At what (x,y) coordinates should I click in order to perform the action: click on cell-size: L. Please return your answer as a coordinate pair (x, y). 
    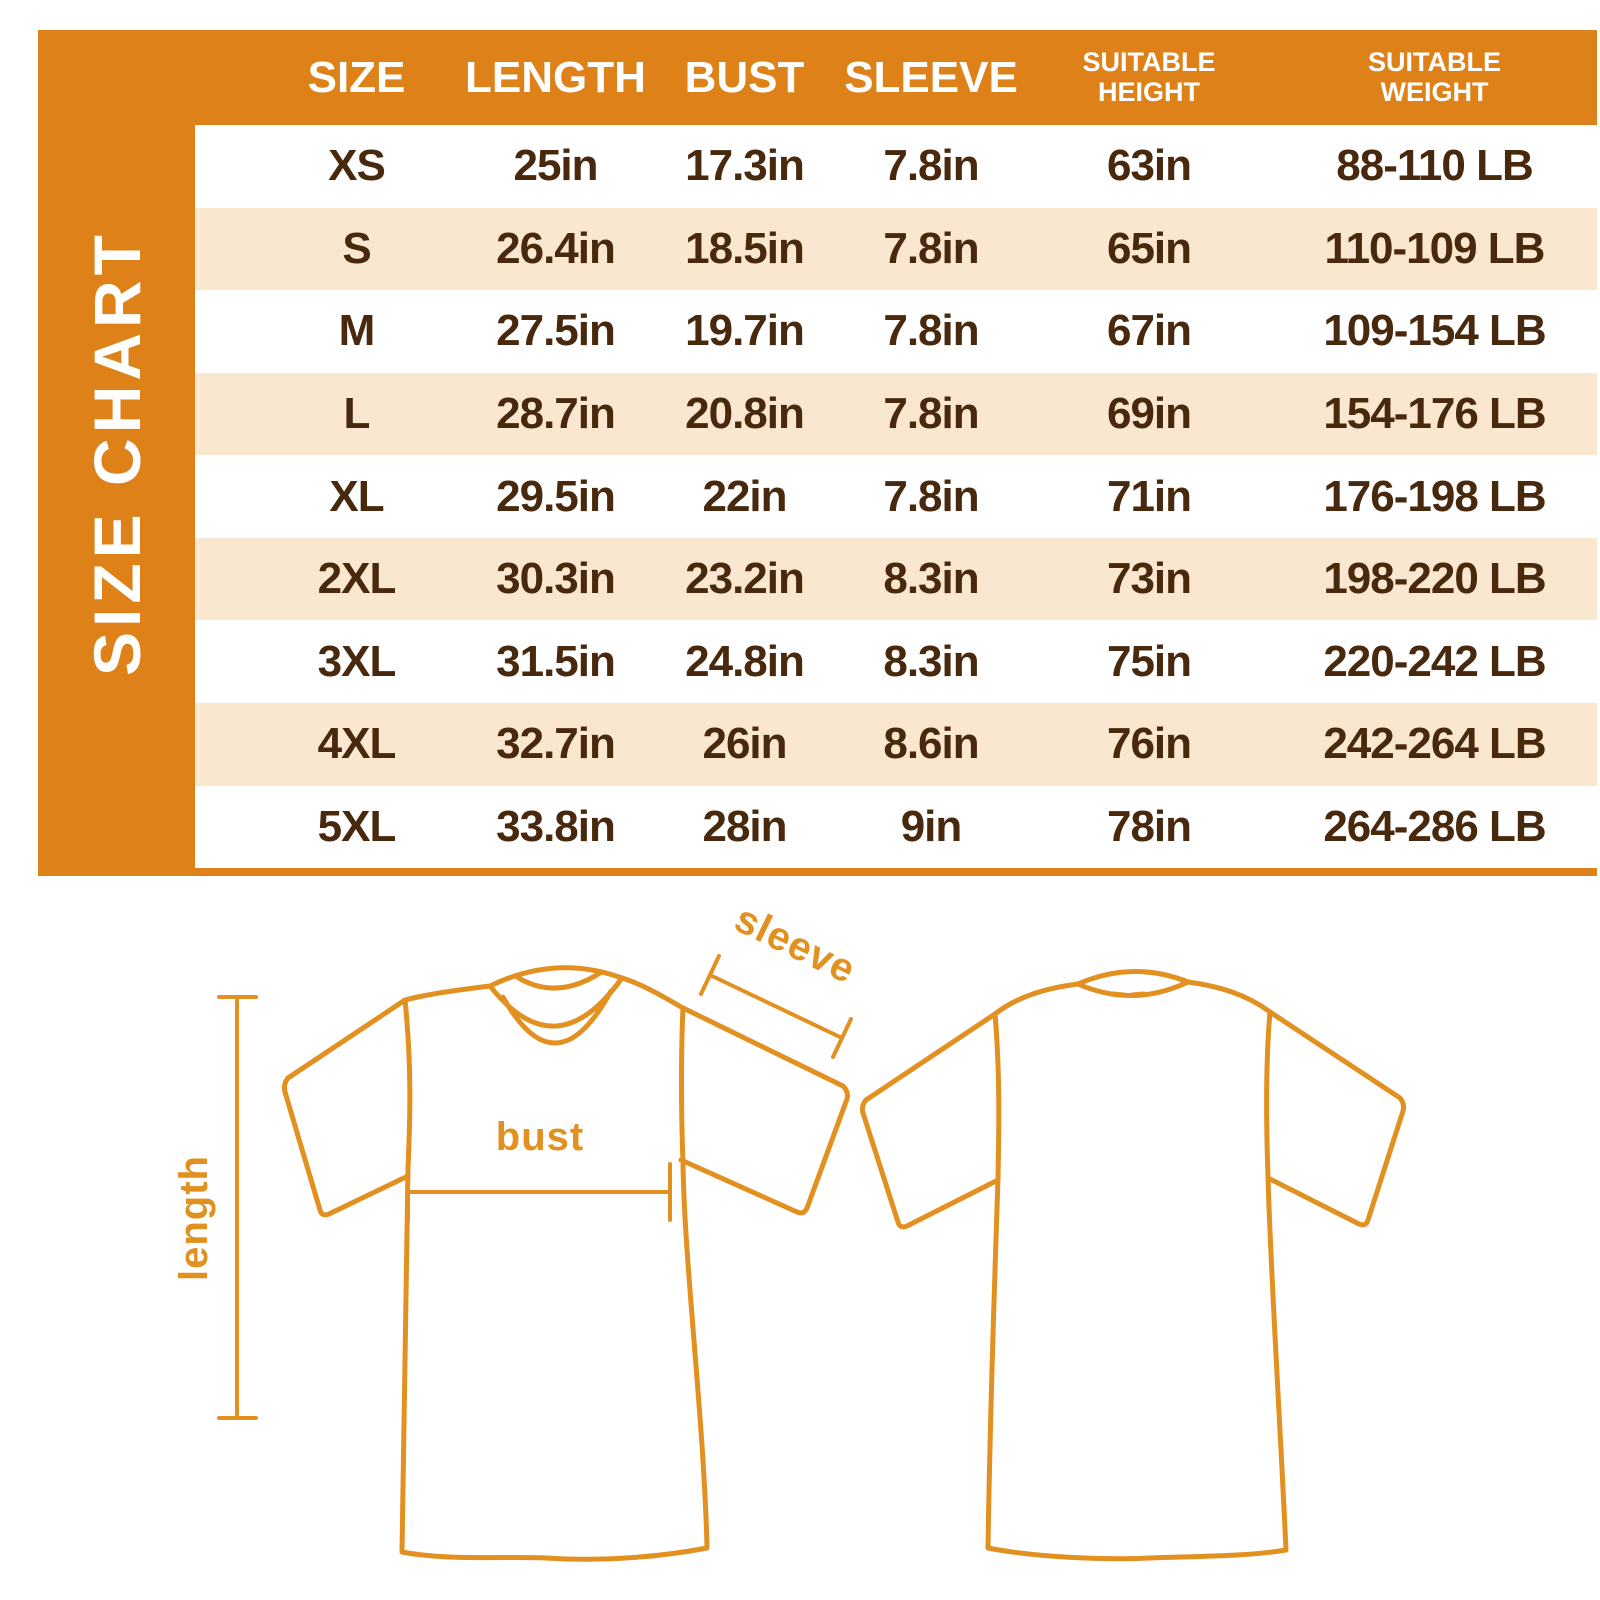
    Looking at the image, I should click on (357, 413).